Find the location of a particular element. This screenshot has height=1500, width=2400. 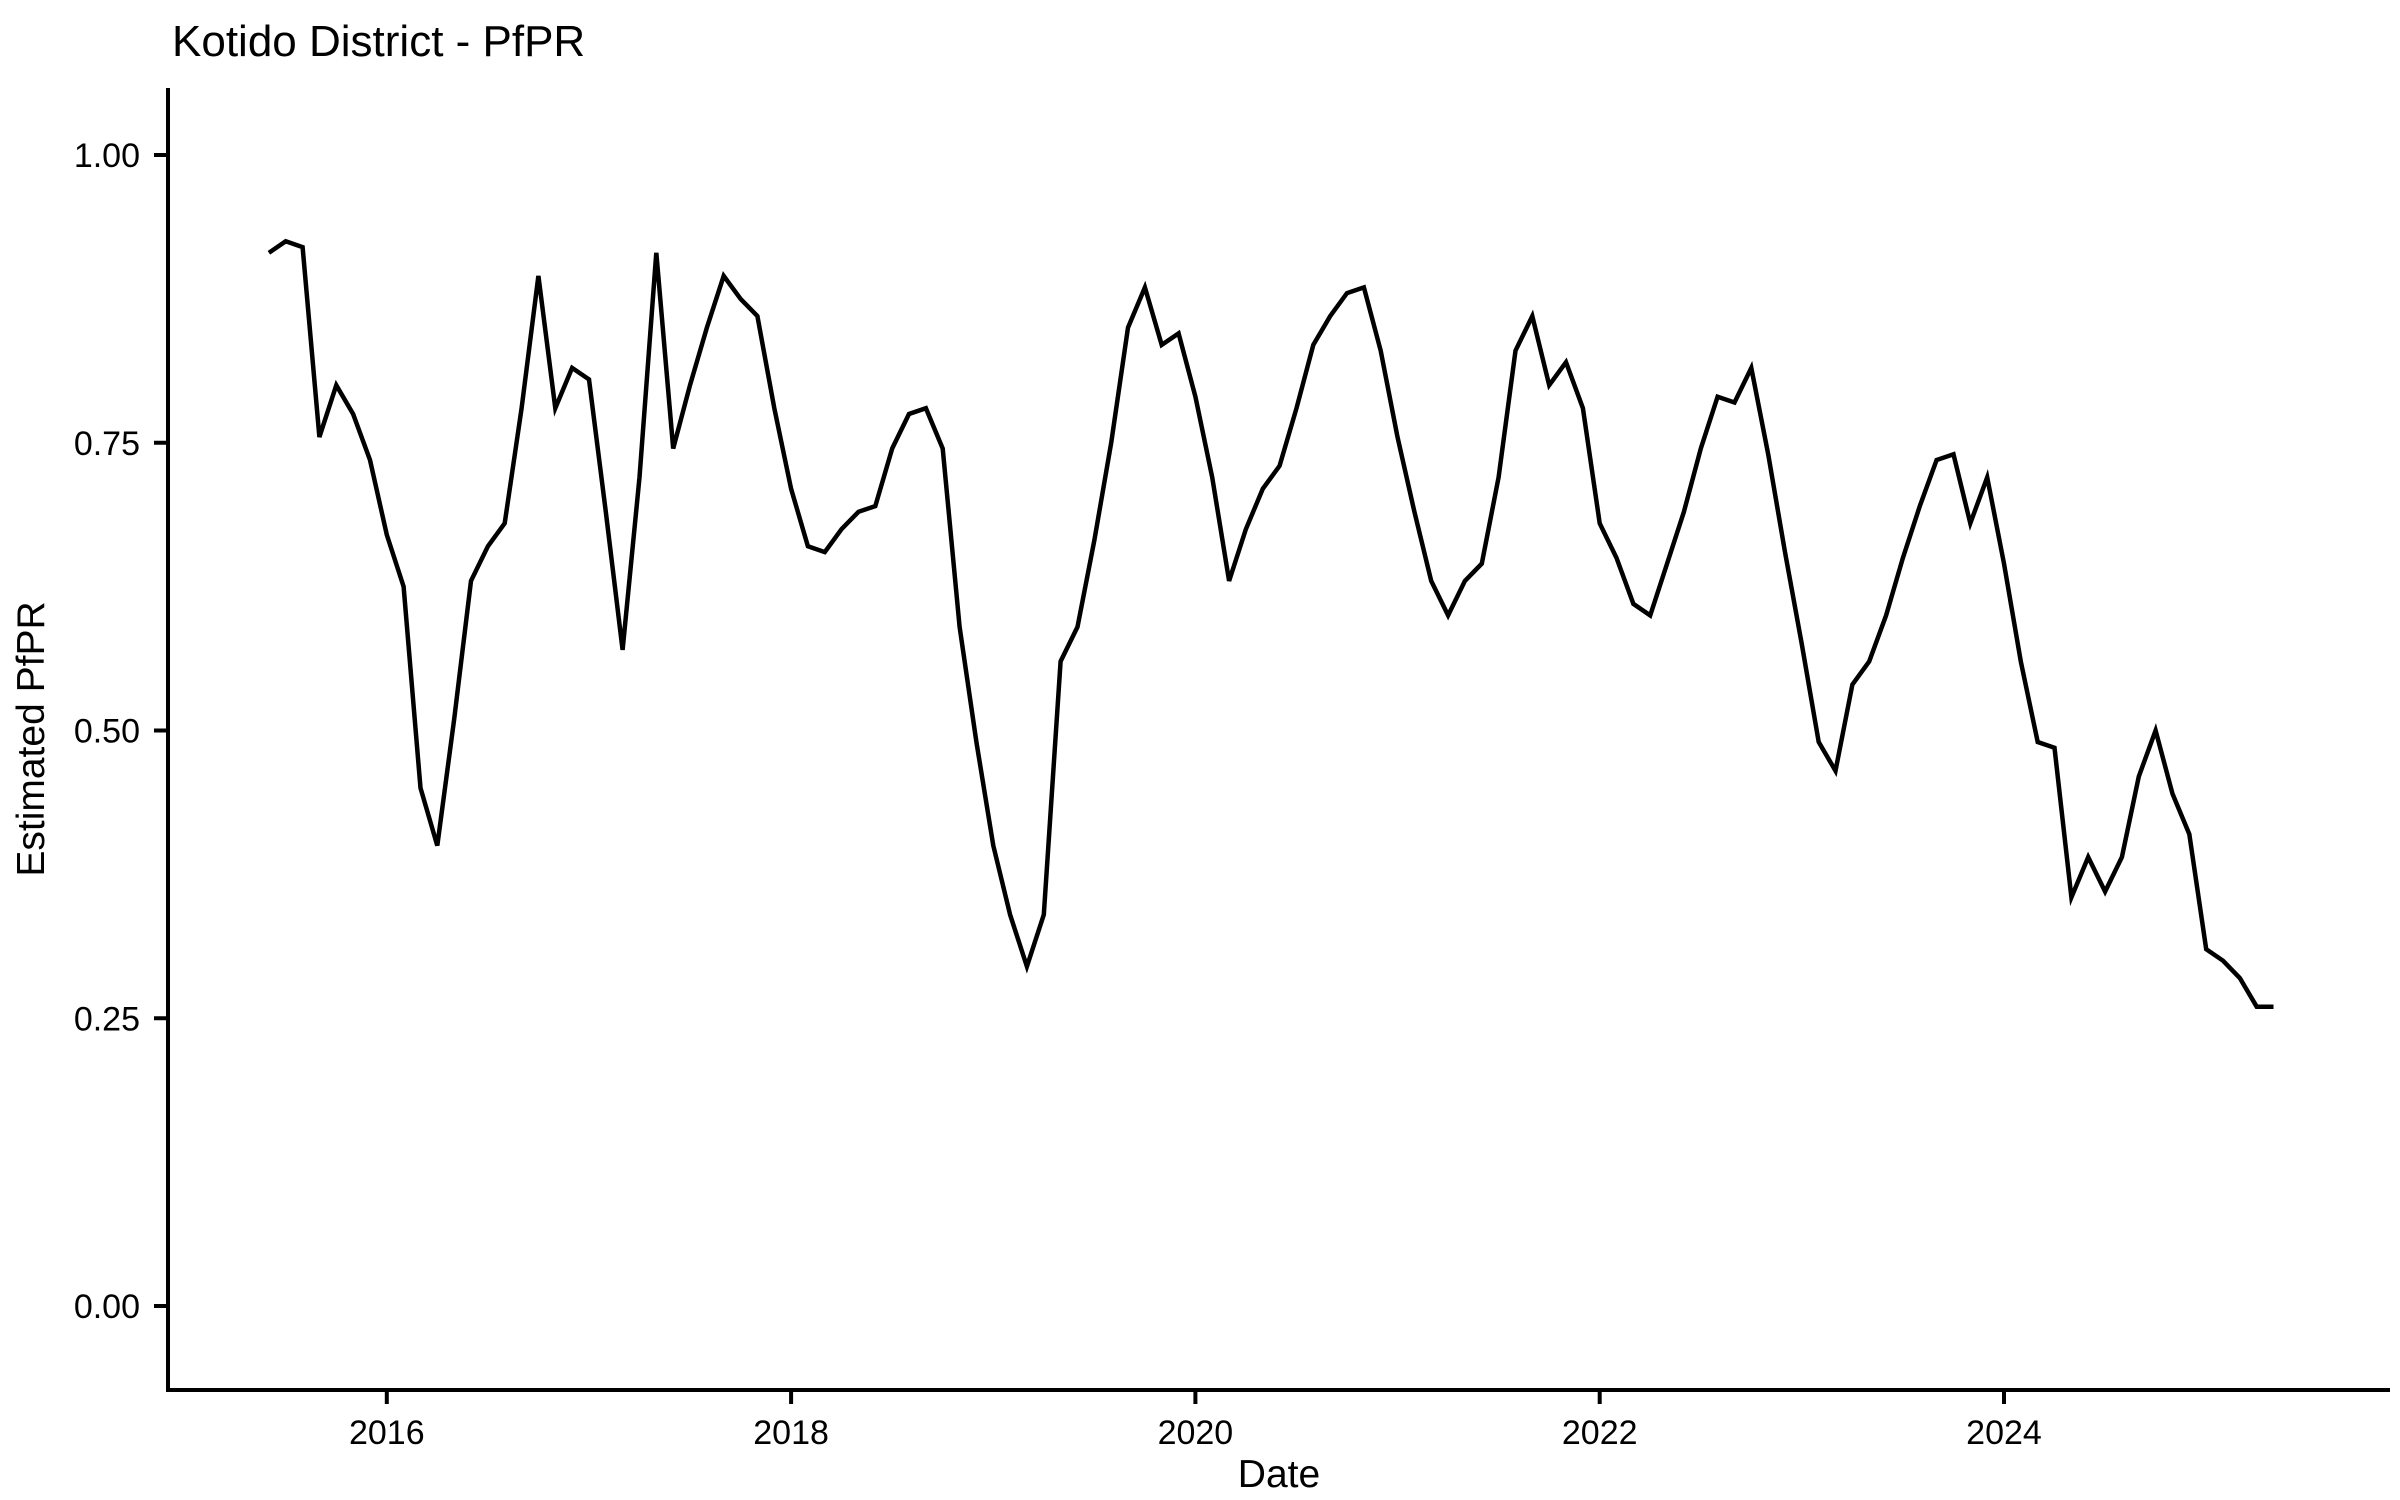

y-axis-ticks: 1.00 0.75 0.50 0.25 0.00 is located at coordinates (121, 731).